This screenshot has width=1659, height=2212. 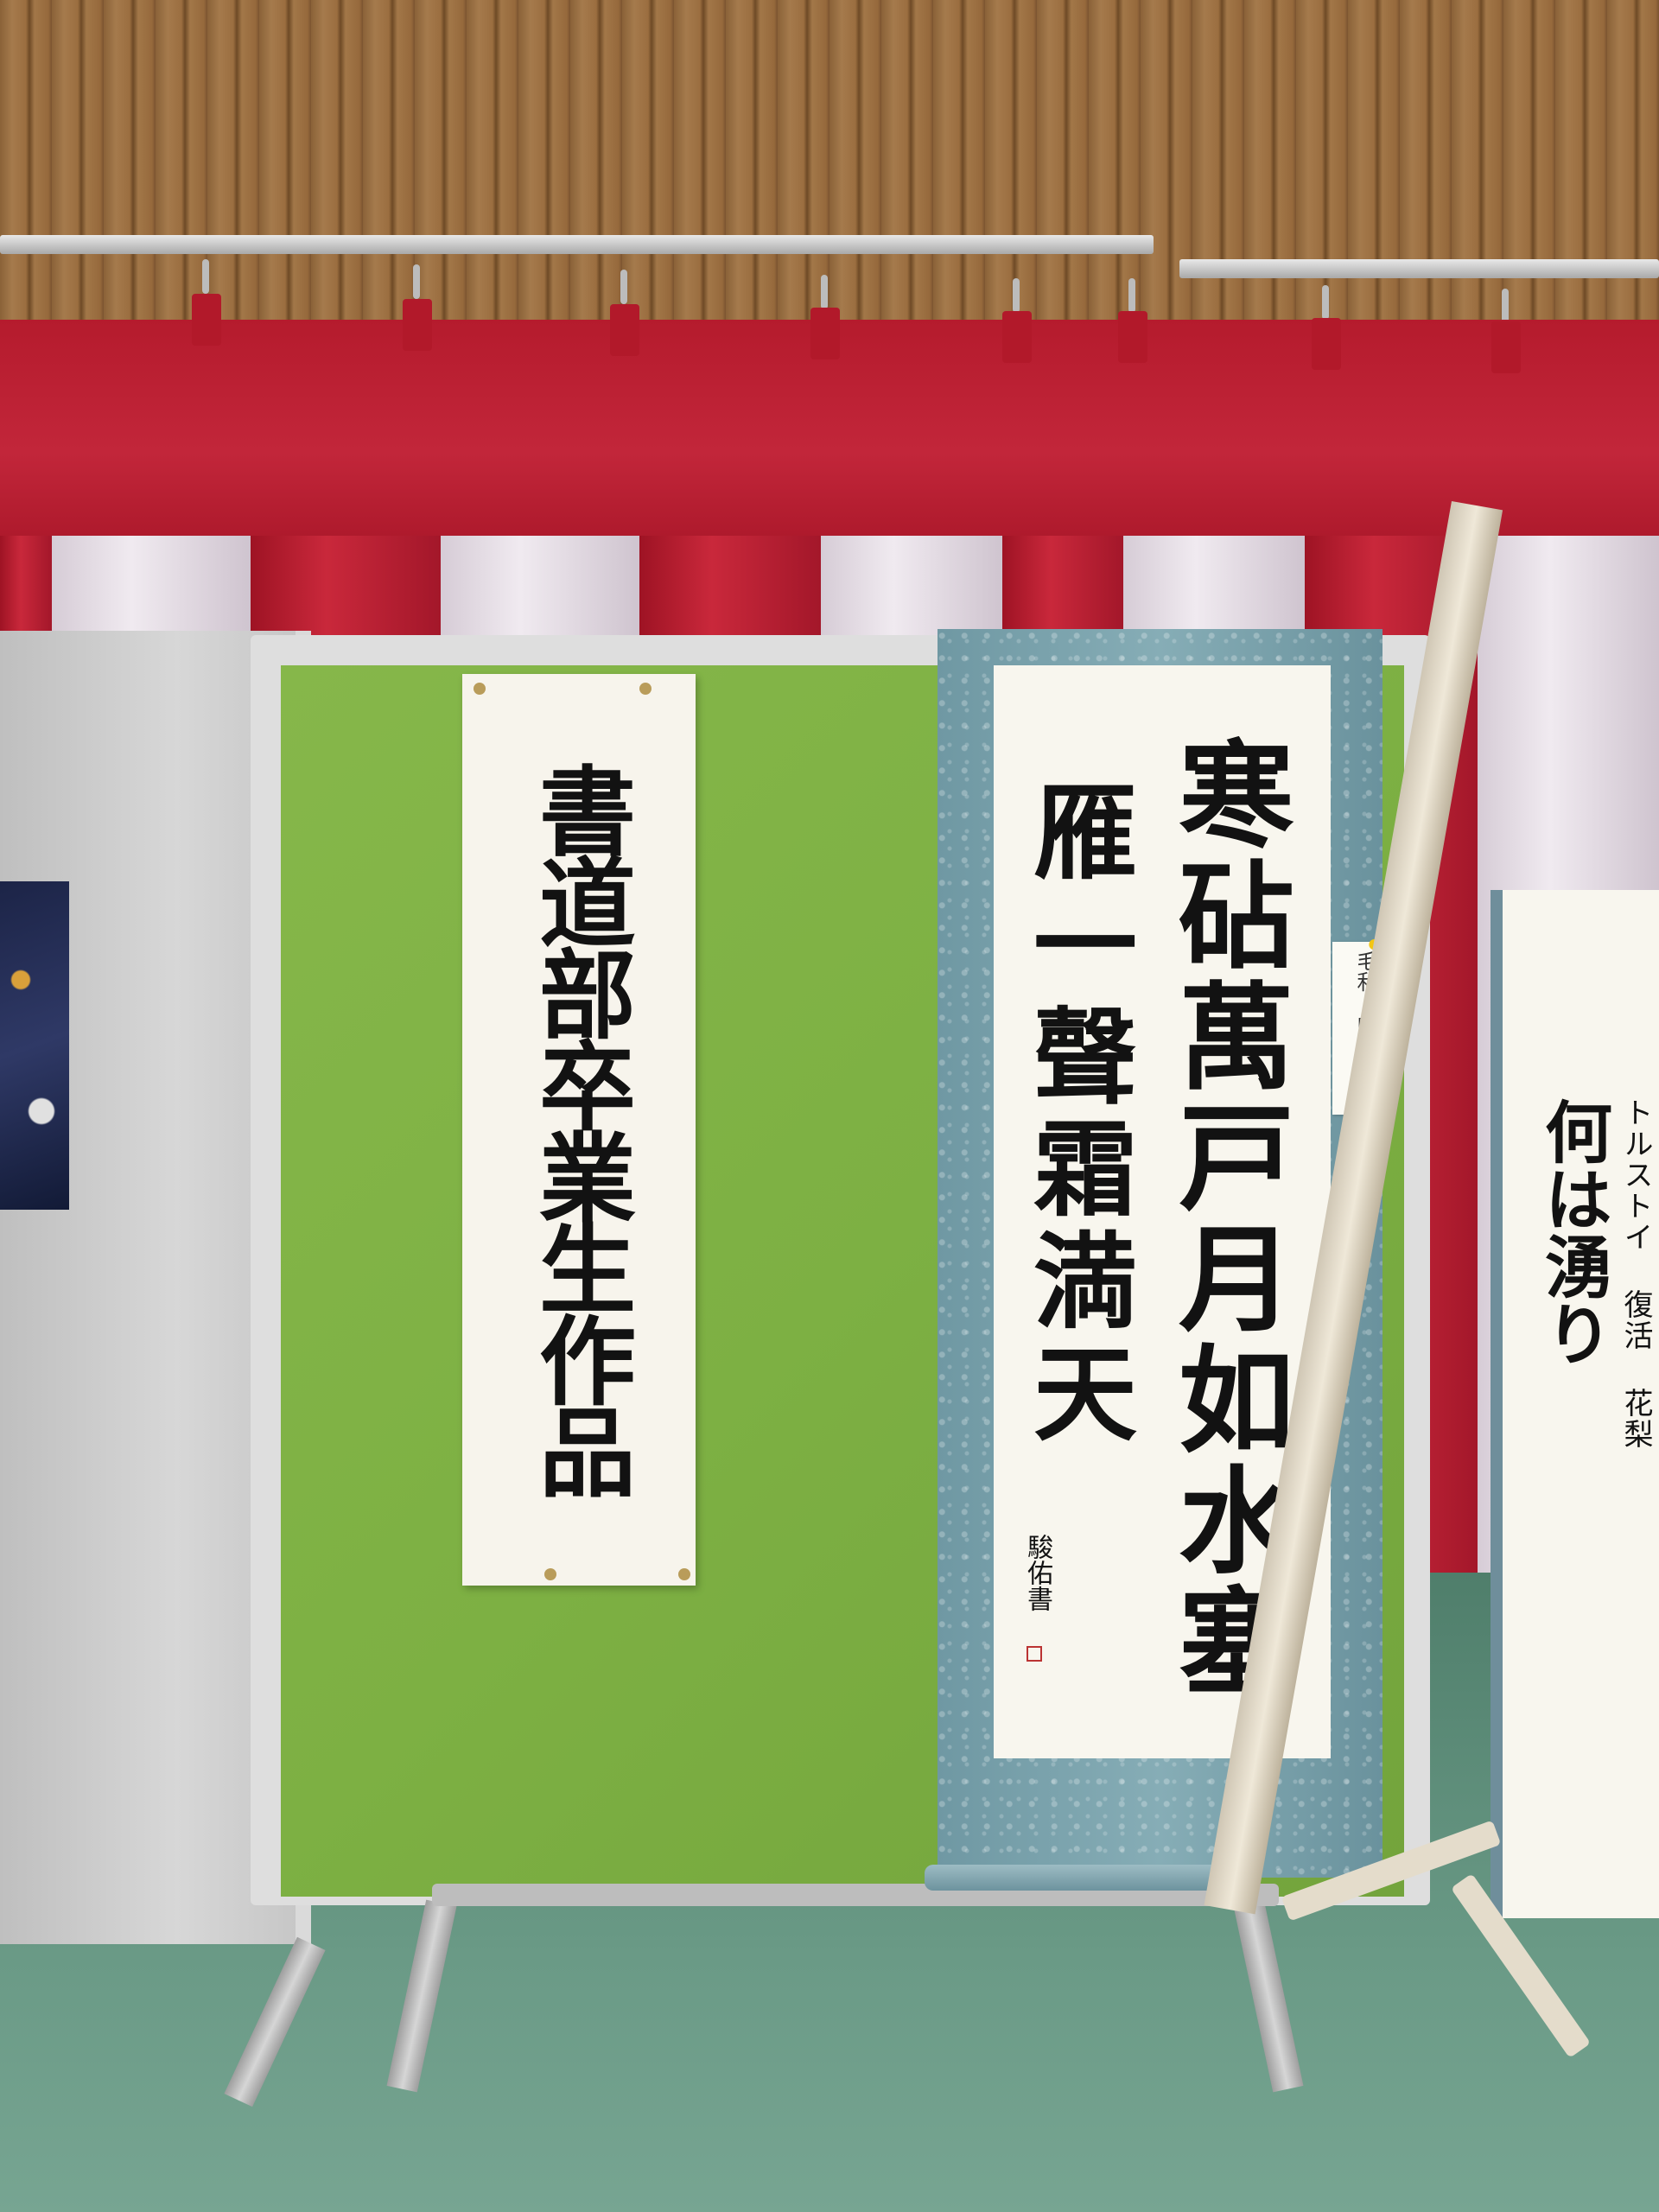 What do you see at coordinates (1635, 1273) in the screenshot?
I see `right-scroll-caption: トルストイ 復活 花梨` at bounding box center [1635, 1273].